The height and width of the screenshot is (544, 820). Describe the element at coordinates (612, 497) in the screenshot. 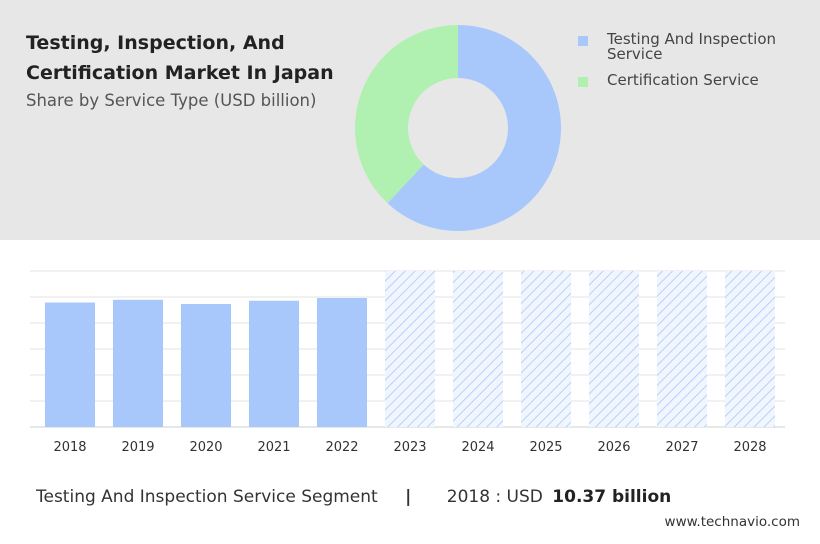

I see `footer-value: 10.37 billion` at that location.